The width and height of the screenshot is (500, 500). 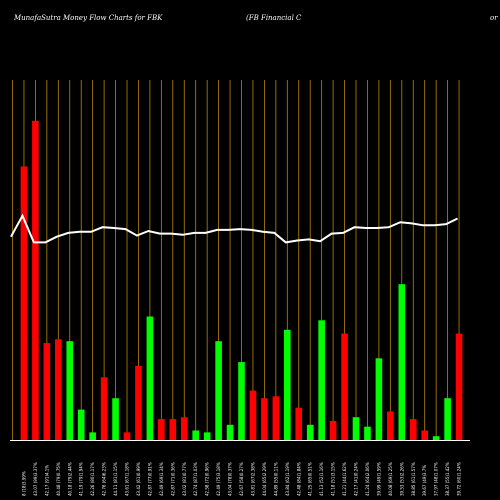 I want to click on x-tick-label: 41.13 (52)1.16%, so click(x=321, y=479).